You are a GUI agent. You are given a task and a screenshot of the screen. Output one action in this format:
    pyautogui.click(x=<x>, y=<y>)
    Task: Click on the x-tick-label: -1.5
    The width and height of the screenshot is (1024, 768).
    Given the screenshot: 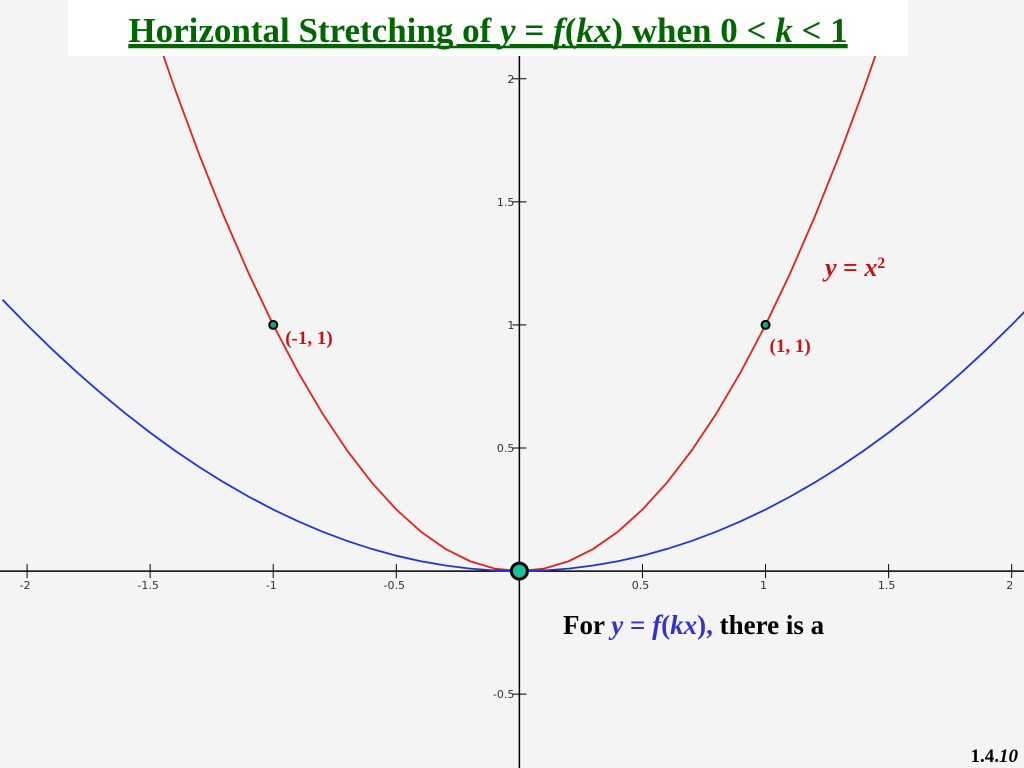 What is the action you would take?
    pyautogui.click(x=147, y=585)
    